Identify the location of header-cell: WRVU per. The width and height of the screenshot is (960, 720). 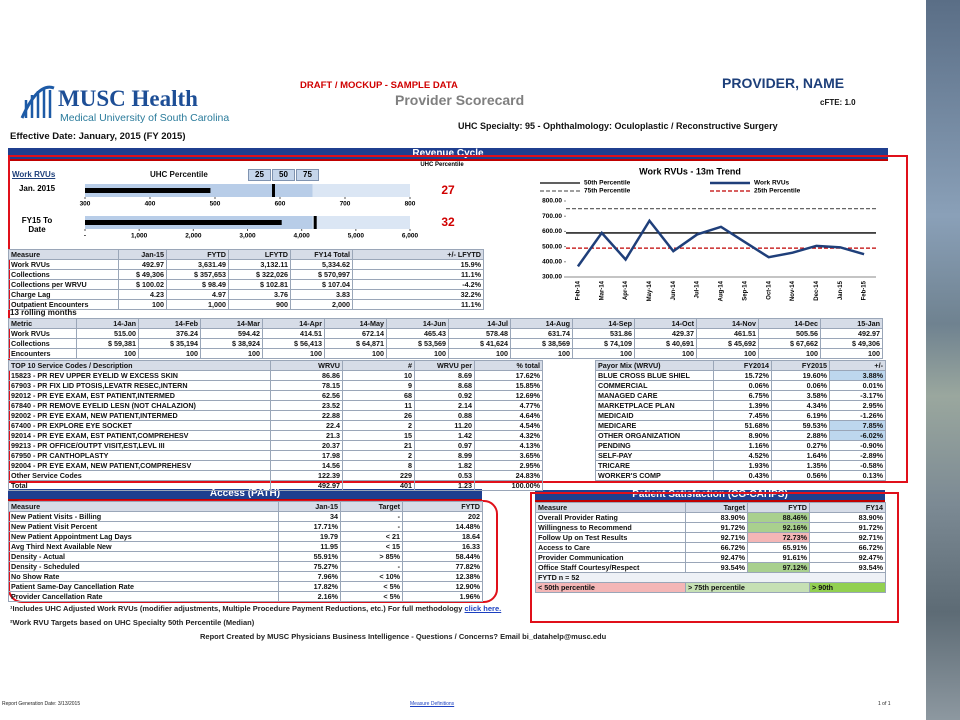
(444, 365).